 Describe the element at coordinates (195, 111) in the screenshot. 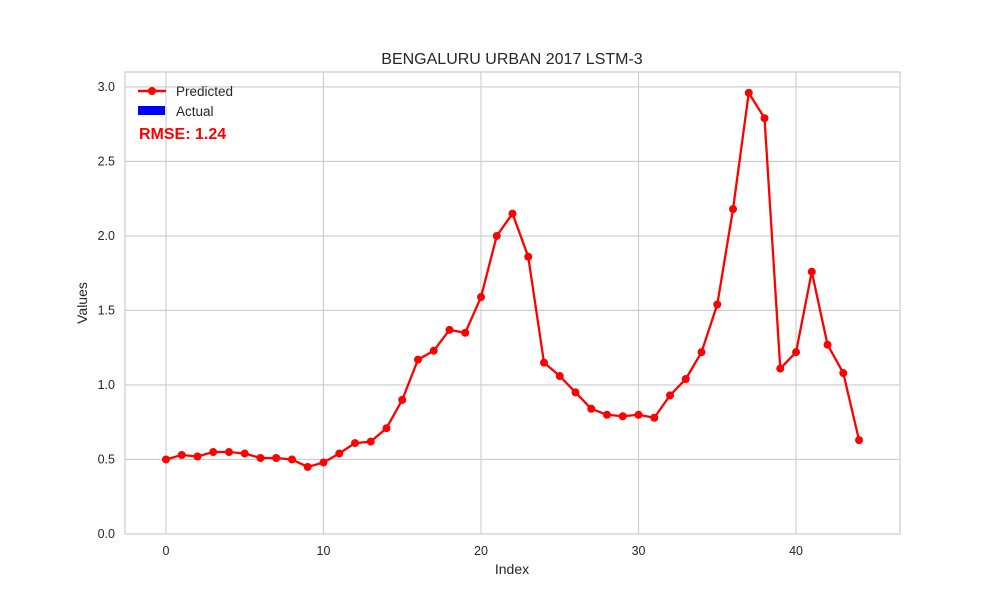

I see `legend-actual-label: Actual` at that location.